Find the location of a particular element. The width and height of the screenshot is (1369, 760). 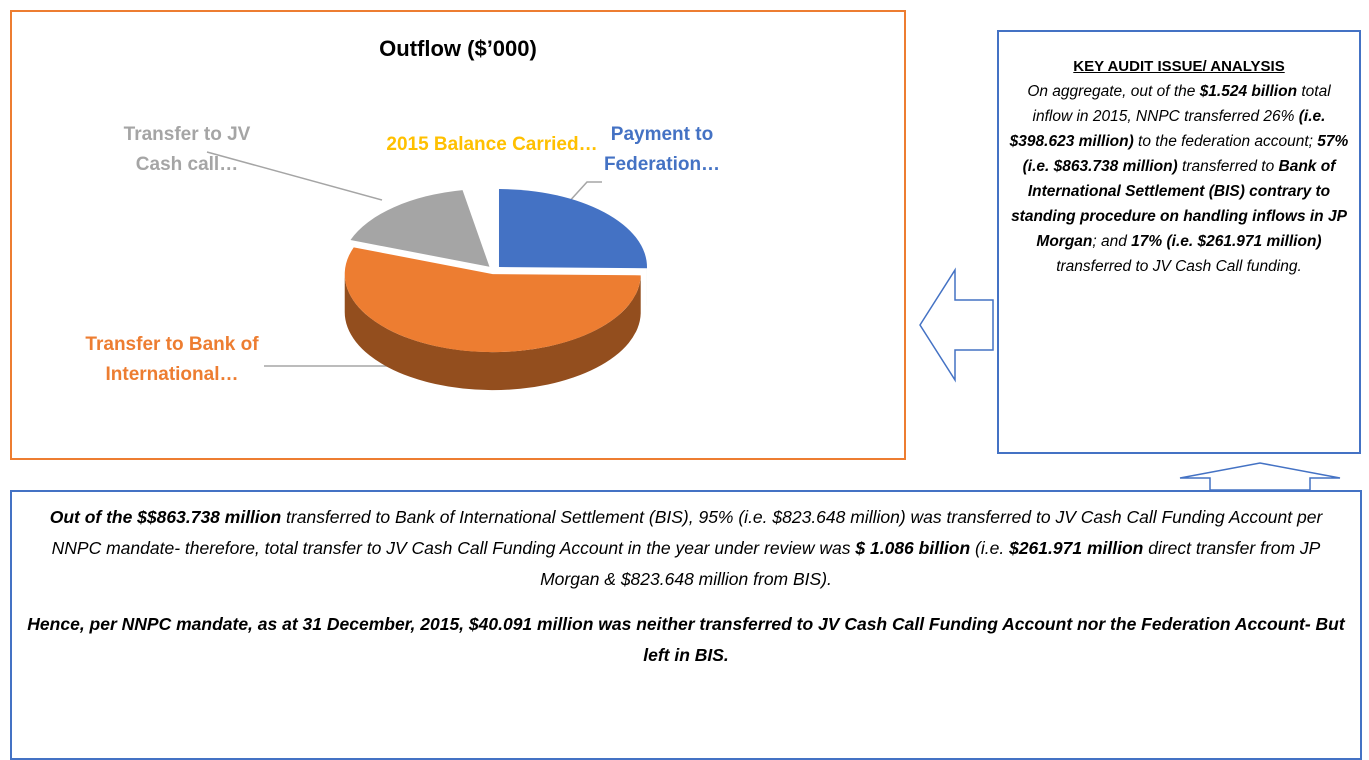

text-run: ; and is located at coordinates (1111, 241).